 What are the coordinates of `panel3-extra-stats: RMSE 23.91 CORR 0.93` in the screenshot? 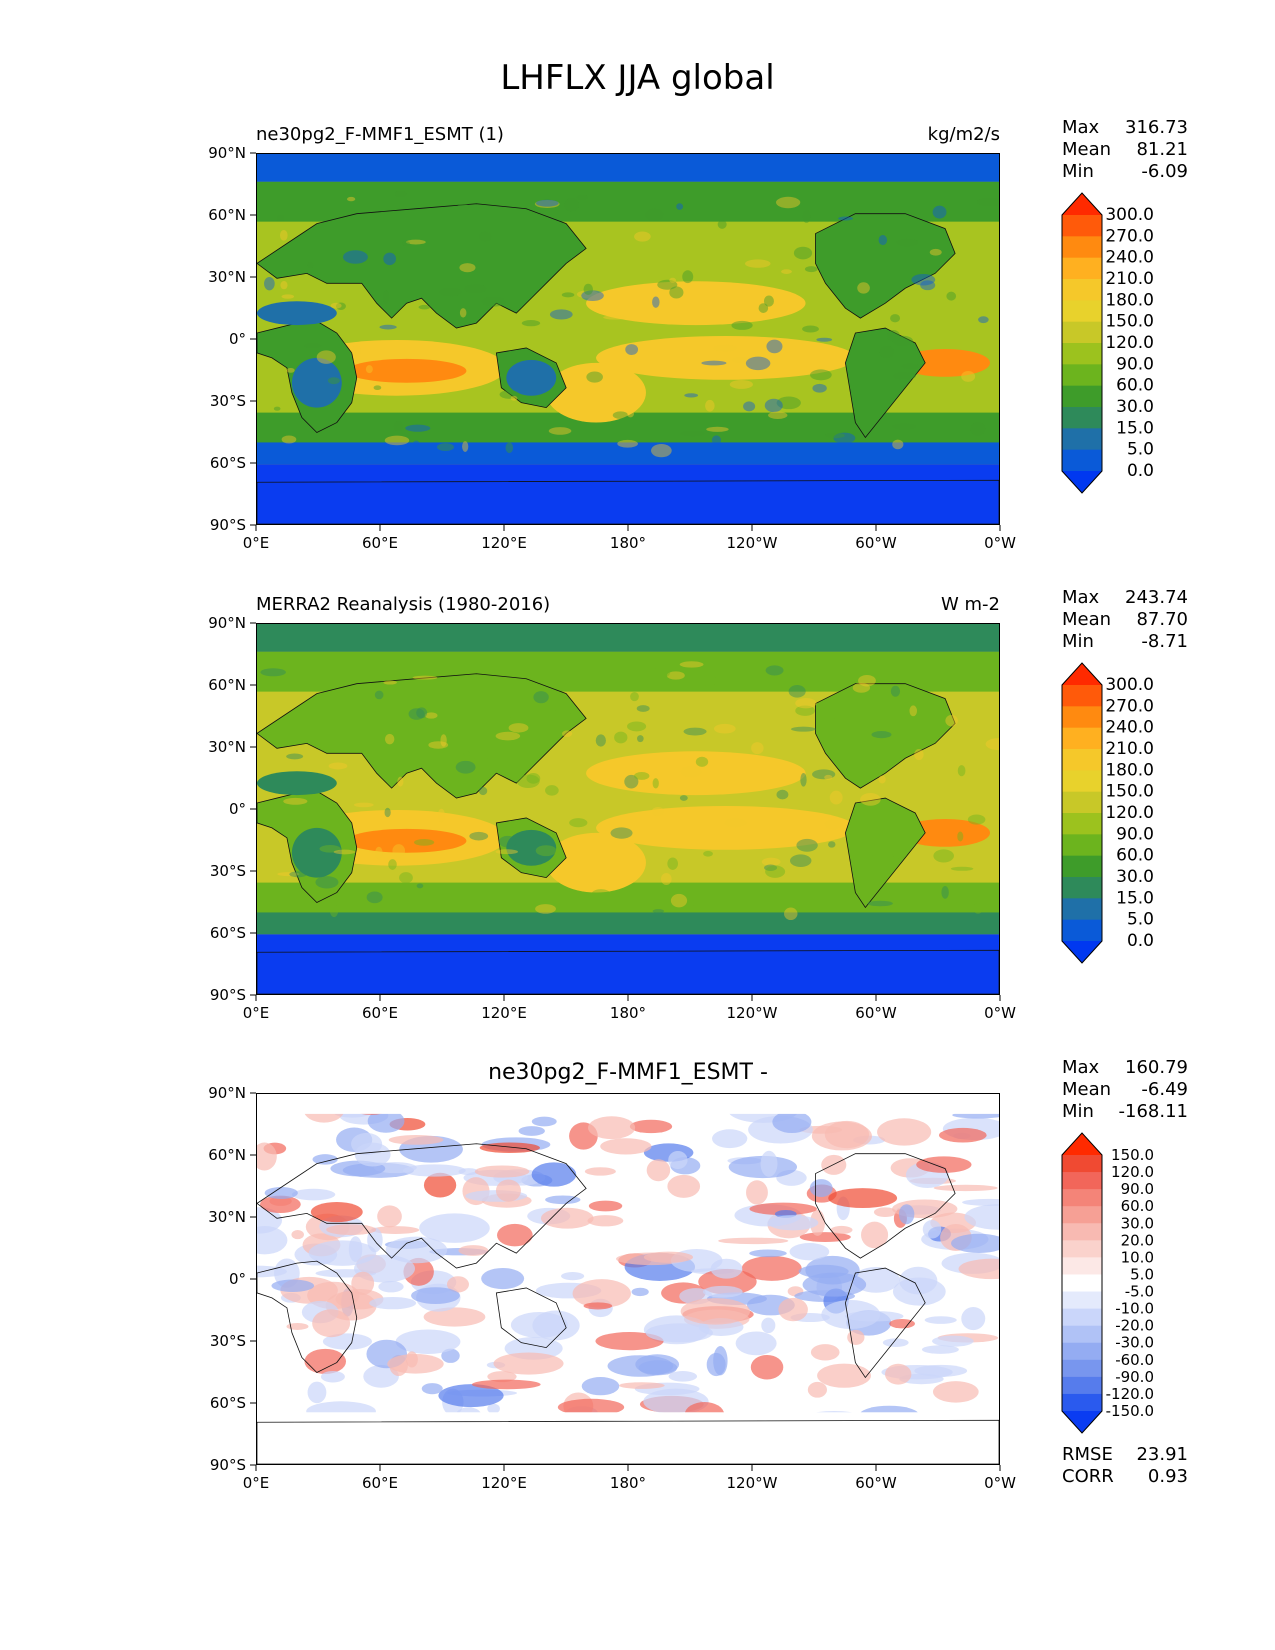 It's located at (1125, 1466).